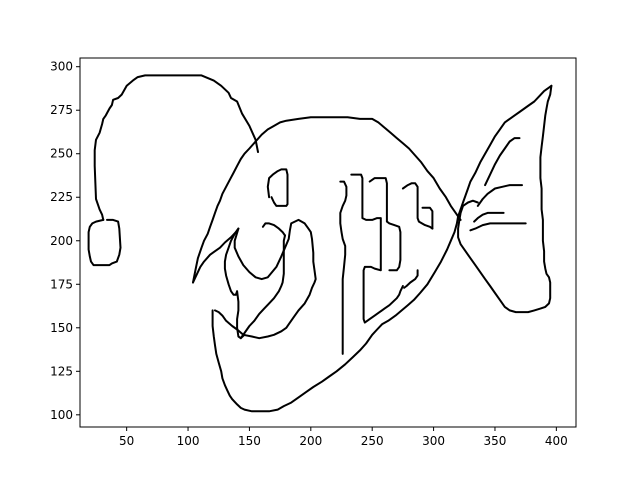 This screenshot has width=640, height=480. What do you see at coordinates (433, 441) in the screenshot?
I see `x-tick-label: 300` at bounding box center [433, 441].